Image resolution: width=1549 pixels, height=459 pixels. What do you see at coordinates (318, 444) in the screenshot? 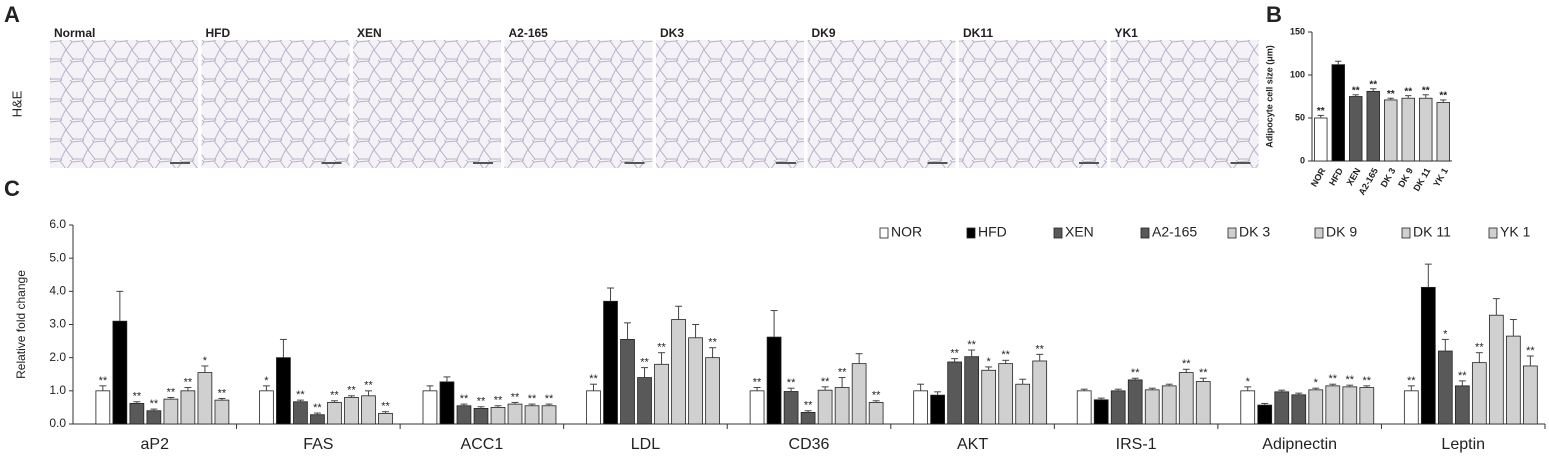
I see `x-tick-label: FAS` at bounding box center [318, 444].